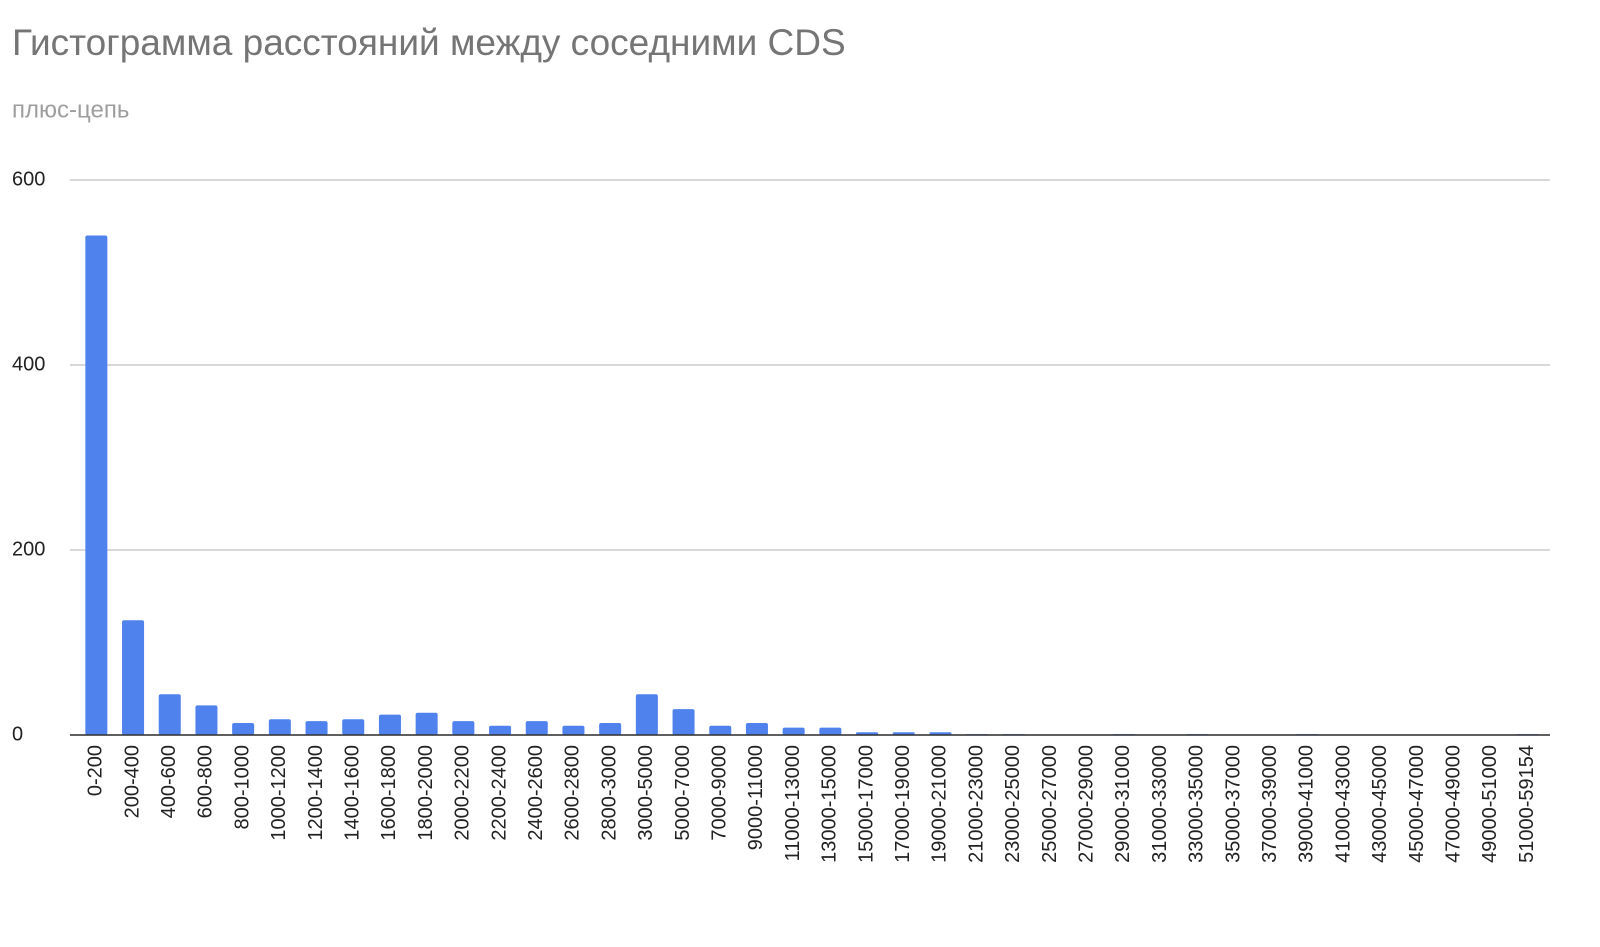 This screenshot has height=947, width=1600. I want to click on x-tick-label: 1000-1200, so click(279, 793).